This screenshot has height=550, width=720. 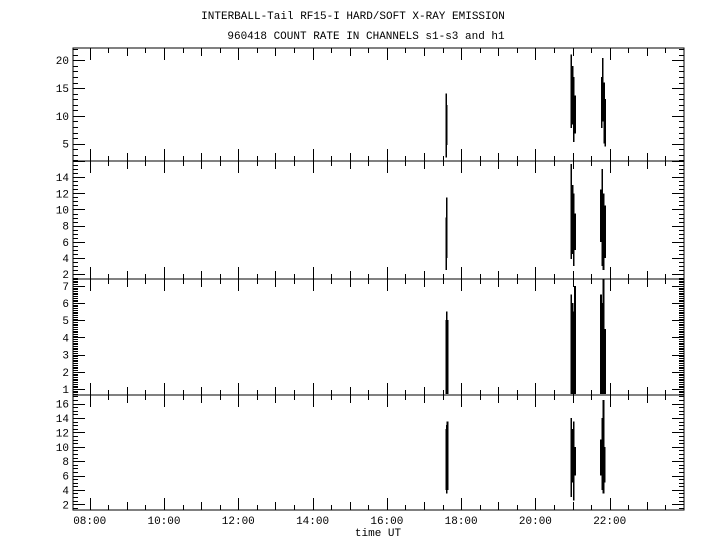 What do you see at coordinates (62, 62) in the screenshot?
I see `y-tick-label: 20` at bounding box center [62, 62].